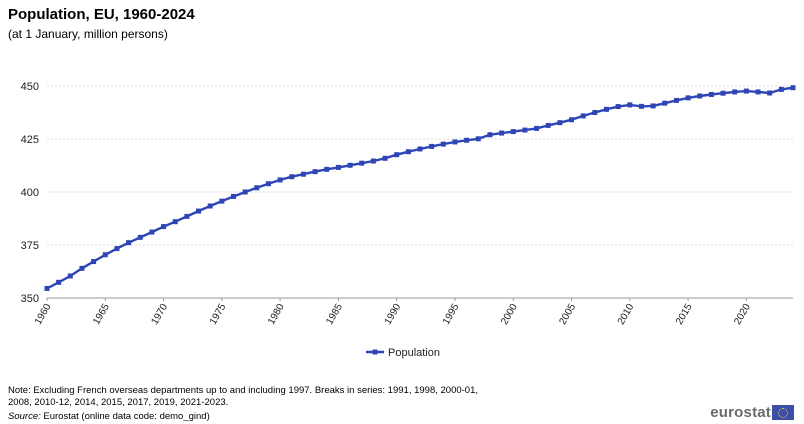 The height and width of the screenshot is (424, 804). I want to click on x-tick-label: 2010, so click(626, 314).